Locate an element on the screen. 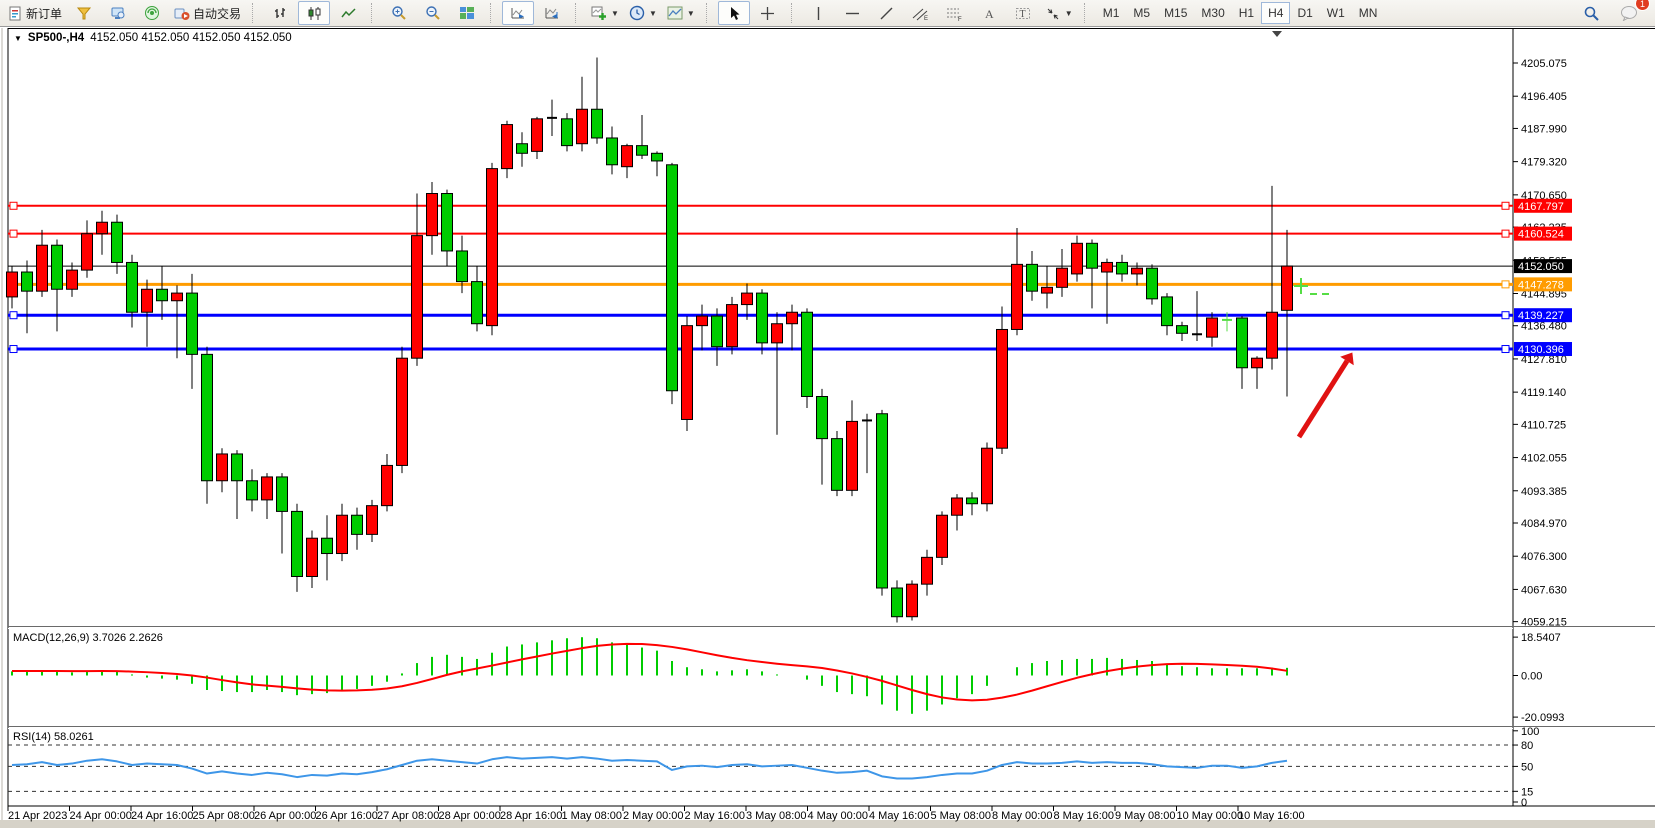  cursor-icon is located at coordinates (735, 13).